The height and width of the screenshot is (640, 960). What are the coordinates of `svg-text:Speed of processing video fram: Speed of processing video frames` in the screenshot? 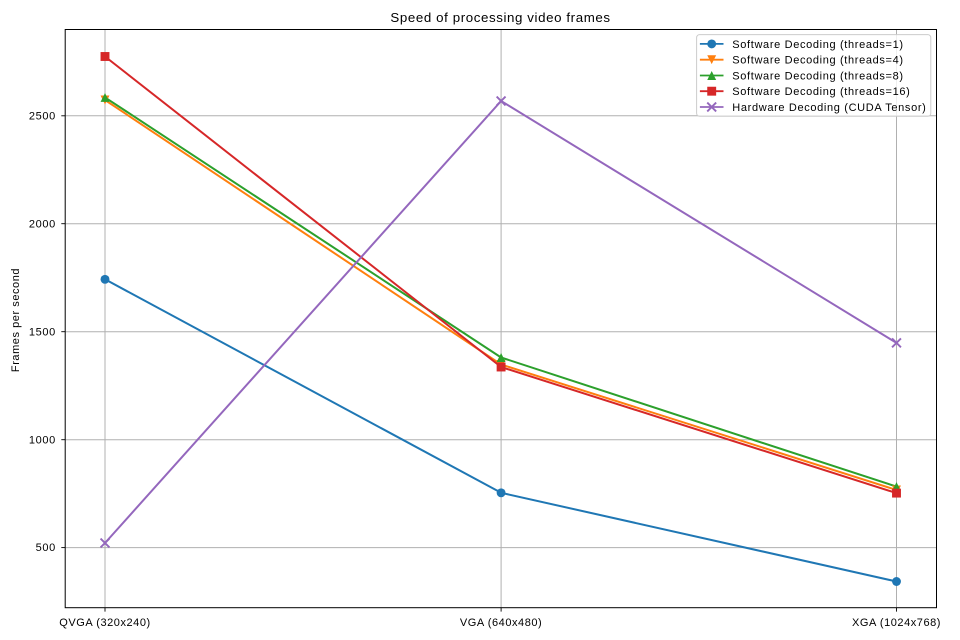 It's located at (500, 17).